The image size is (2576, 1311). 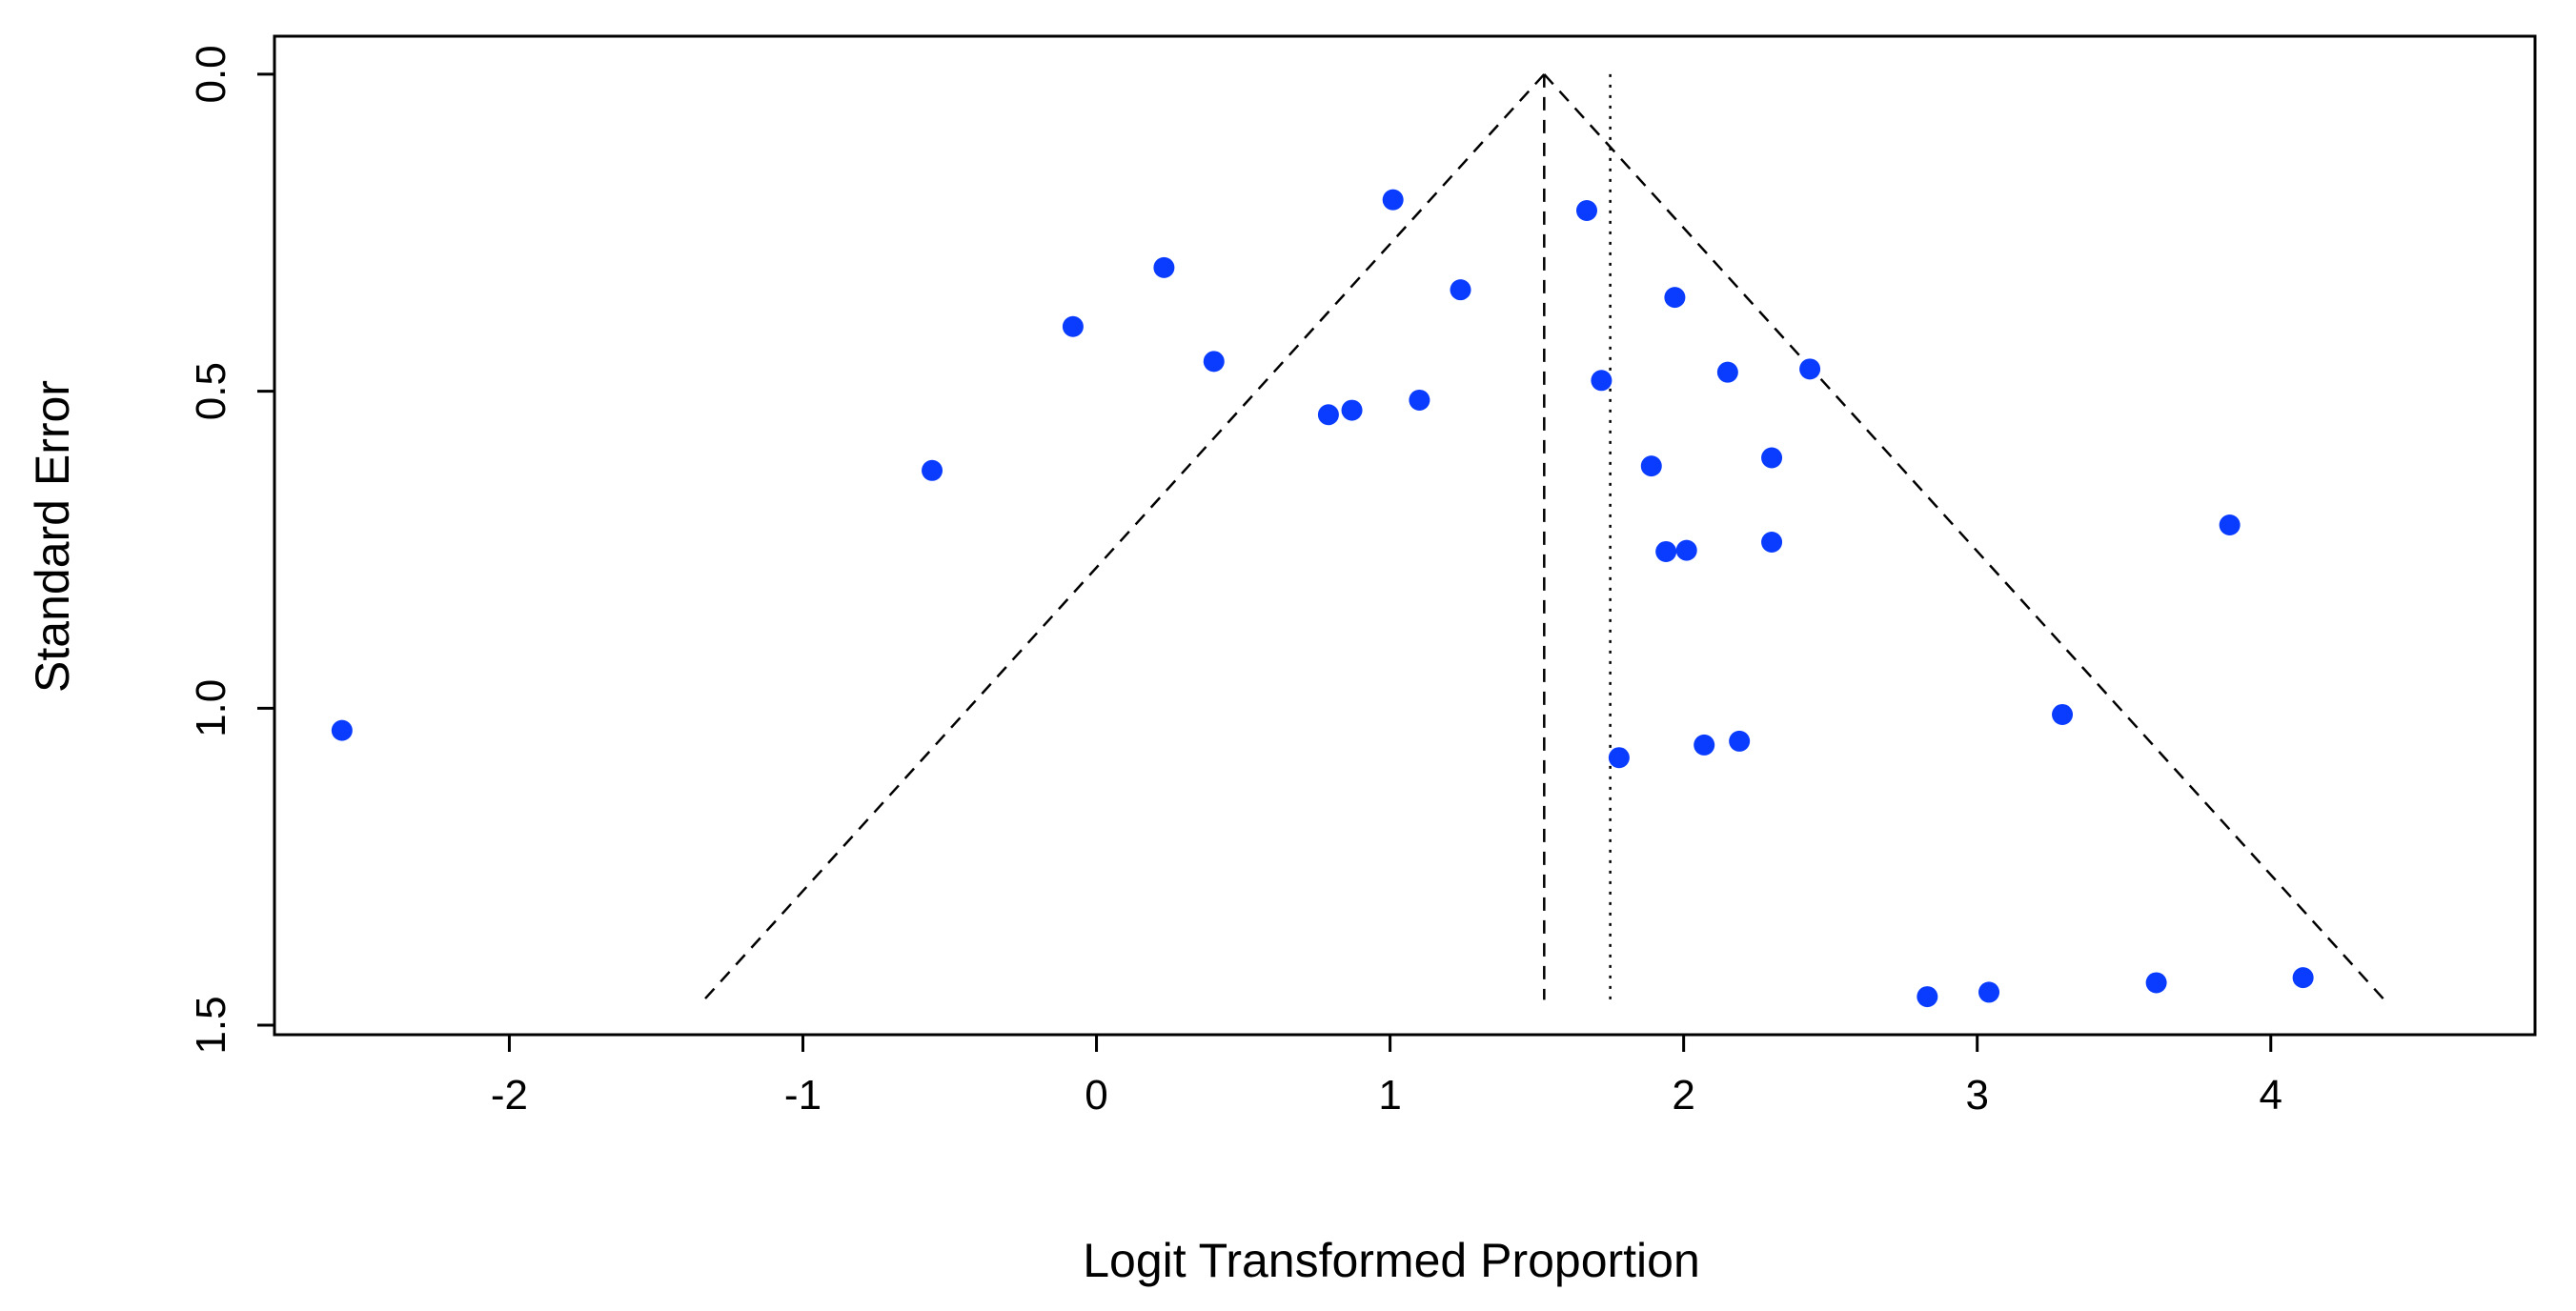 I want to click on x-tick-label: 0, so click(x=1096, y=1095).